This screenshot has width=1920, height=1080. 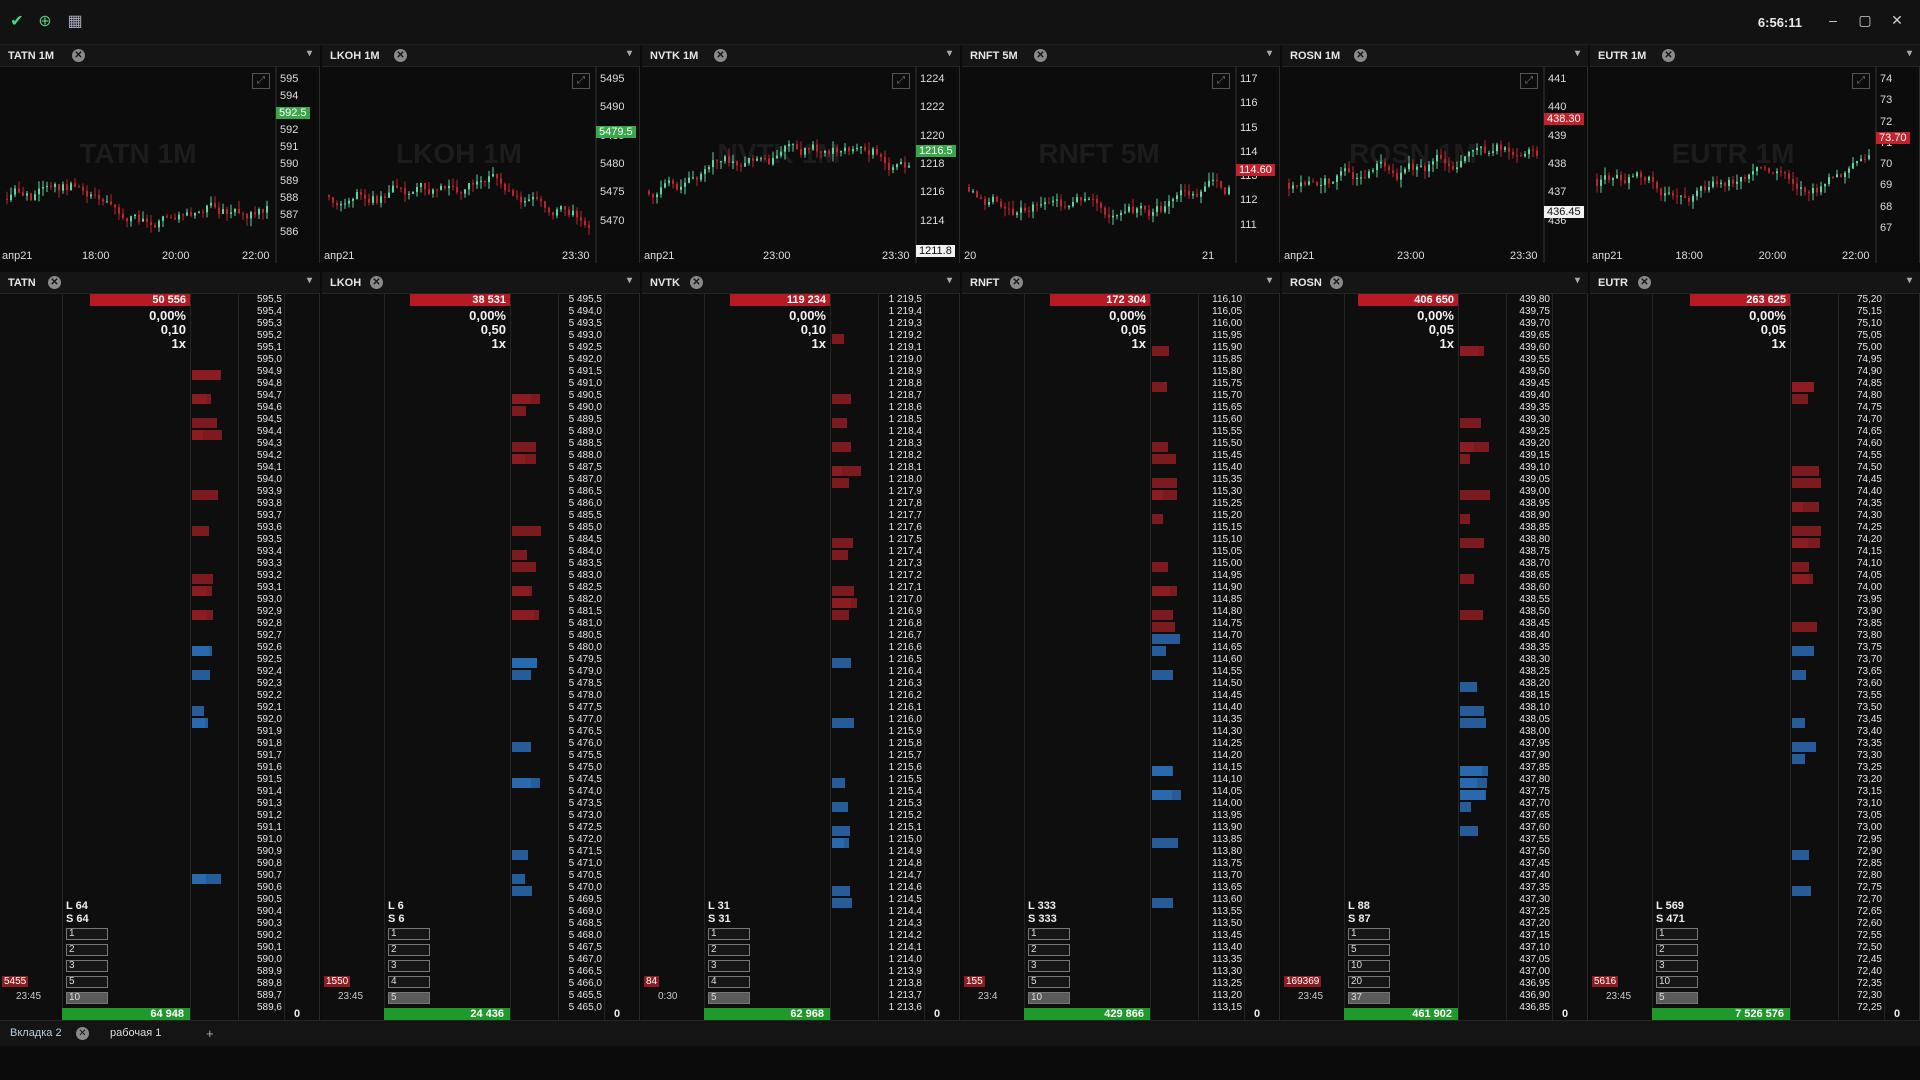 What do you see at coordinates (1869, 863) in the screenshot?
I see `price-level: 72,85` at bounding box center [1869, 863].